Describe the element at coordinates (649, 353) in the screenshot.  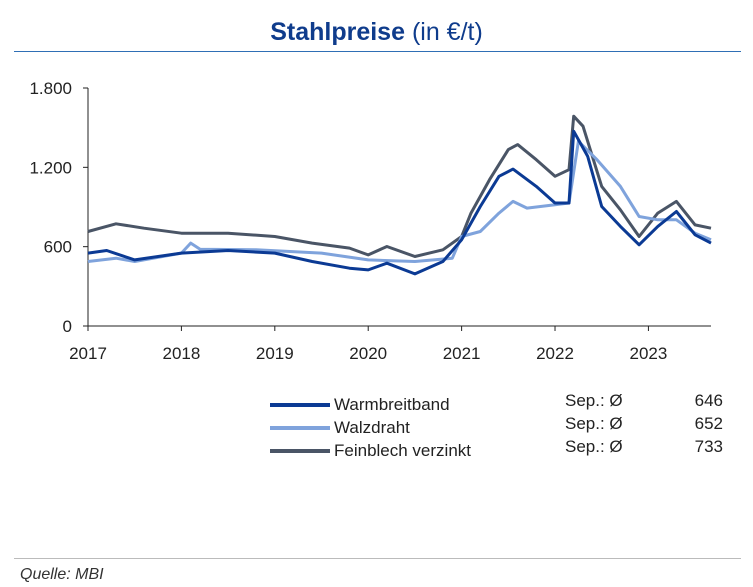
I see `x-tick-label: 2023` at that location.